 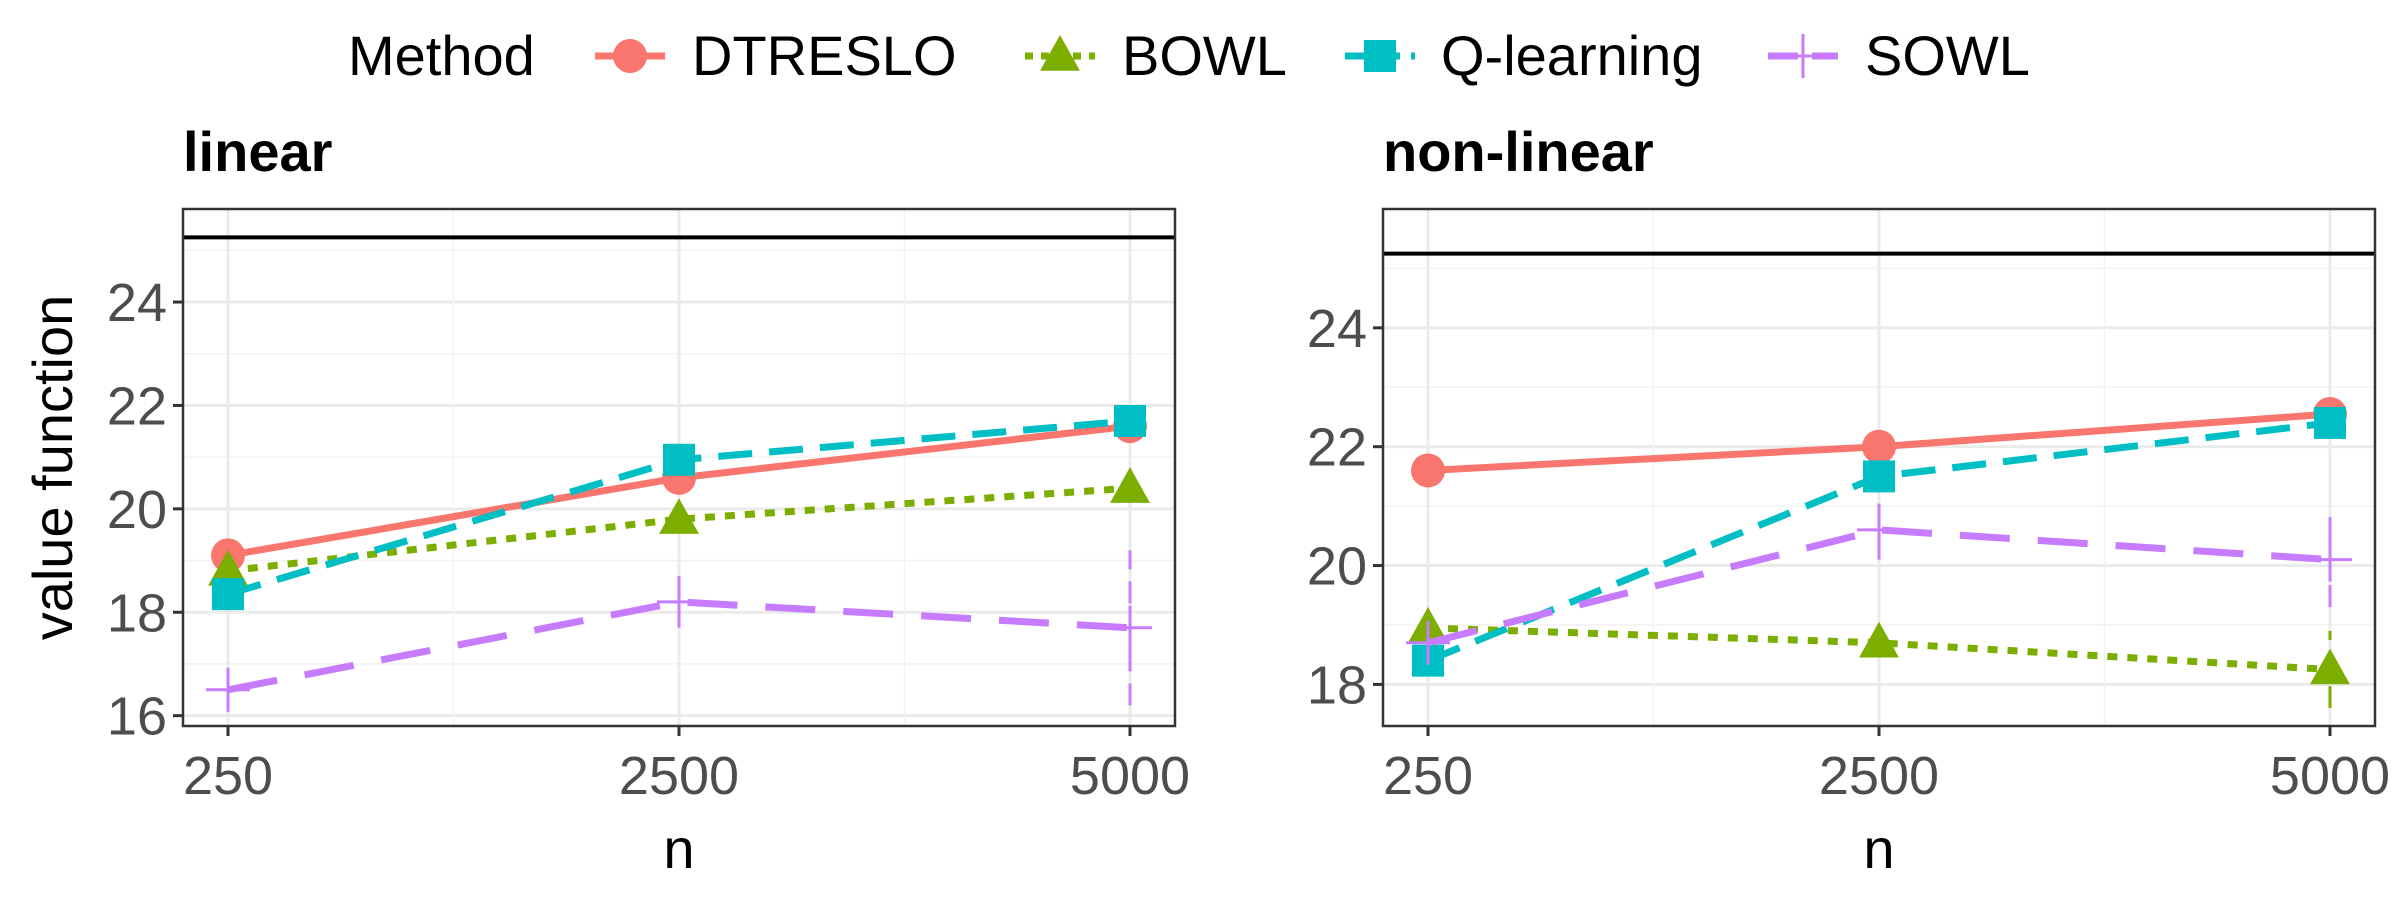 What do you see at coordinates (824, 55) in the screenshot?
I see `legend-label: DTRESLO` at bounding box center [824, 55].